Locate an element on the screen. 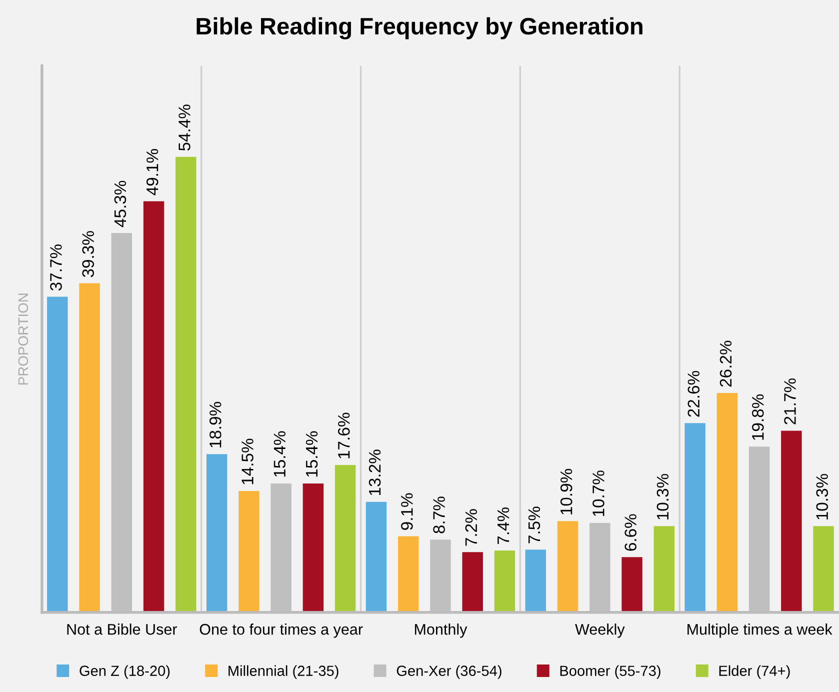 Image resolution: width=839 pixels, height=692 pixels. data-label: 7.5% is located at coordinates (534, 525).